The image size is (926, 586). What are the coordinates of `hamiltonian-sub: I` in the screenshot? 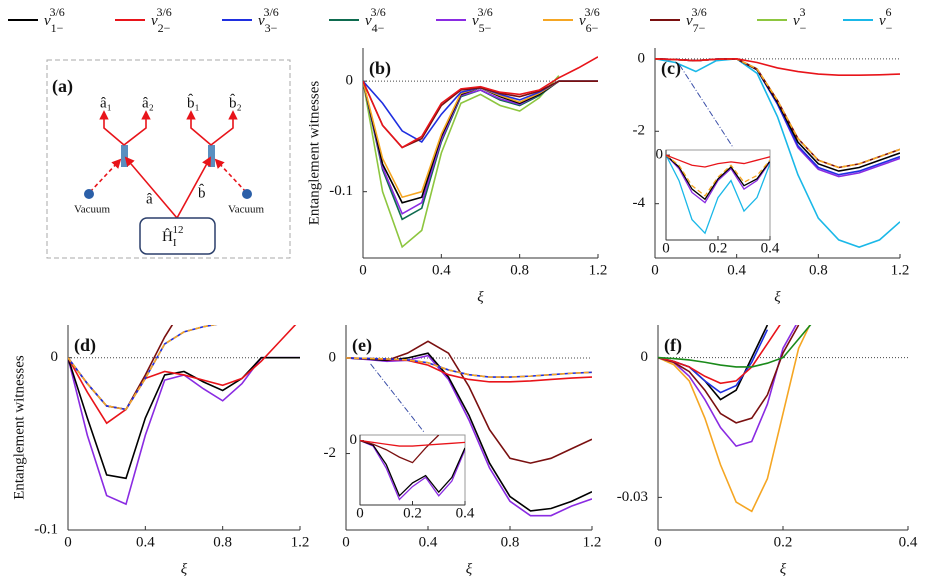 It's located at (175, 243).